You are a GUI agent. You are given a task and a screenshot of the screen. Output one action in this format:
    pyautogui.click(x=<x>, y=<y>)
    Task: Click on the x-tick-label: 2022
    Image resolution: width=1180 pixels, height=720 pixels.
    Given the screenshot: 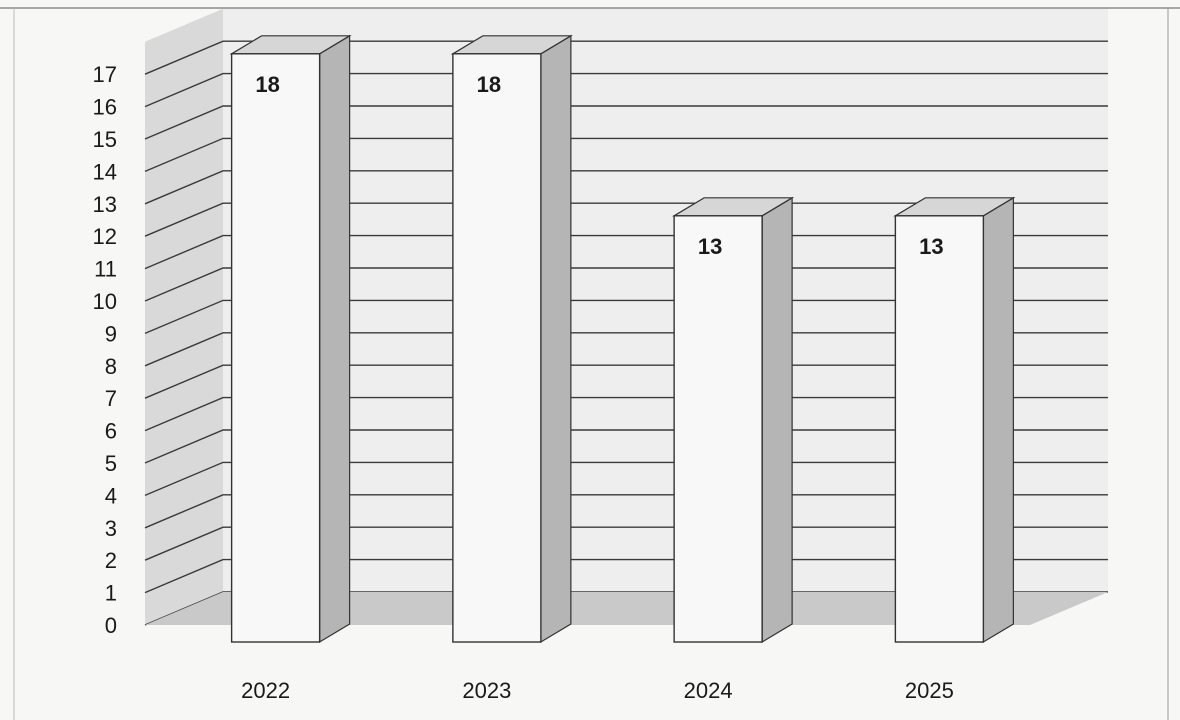 What is the action you would take?
    pyautogui.click(x=265, y=690)
    